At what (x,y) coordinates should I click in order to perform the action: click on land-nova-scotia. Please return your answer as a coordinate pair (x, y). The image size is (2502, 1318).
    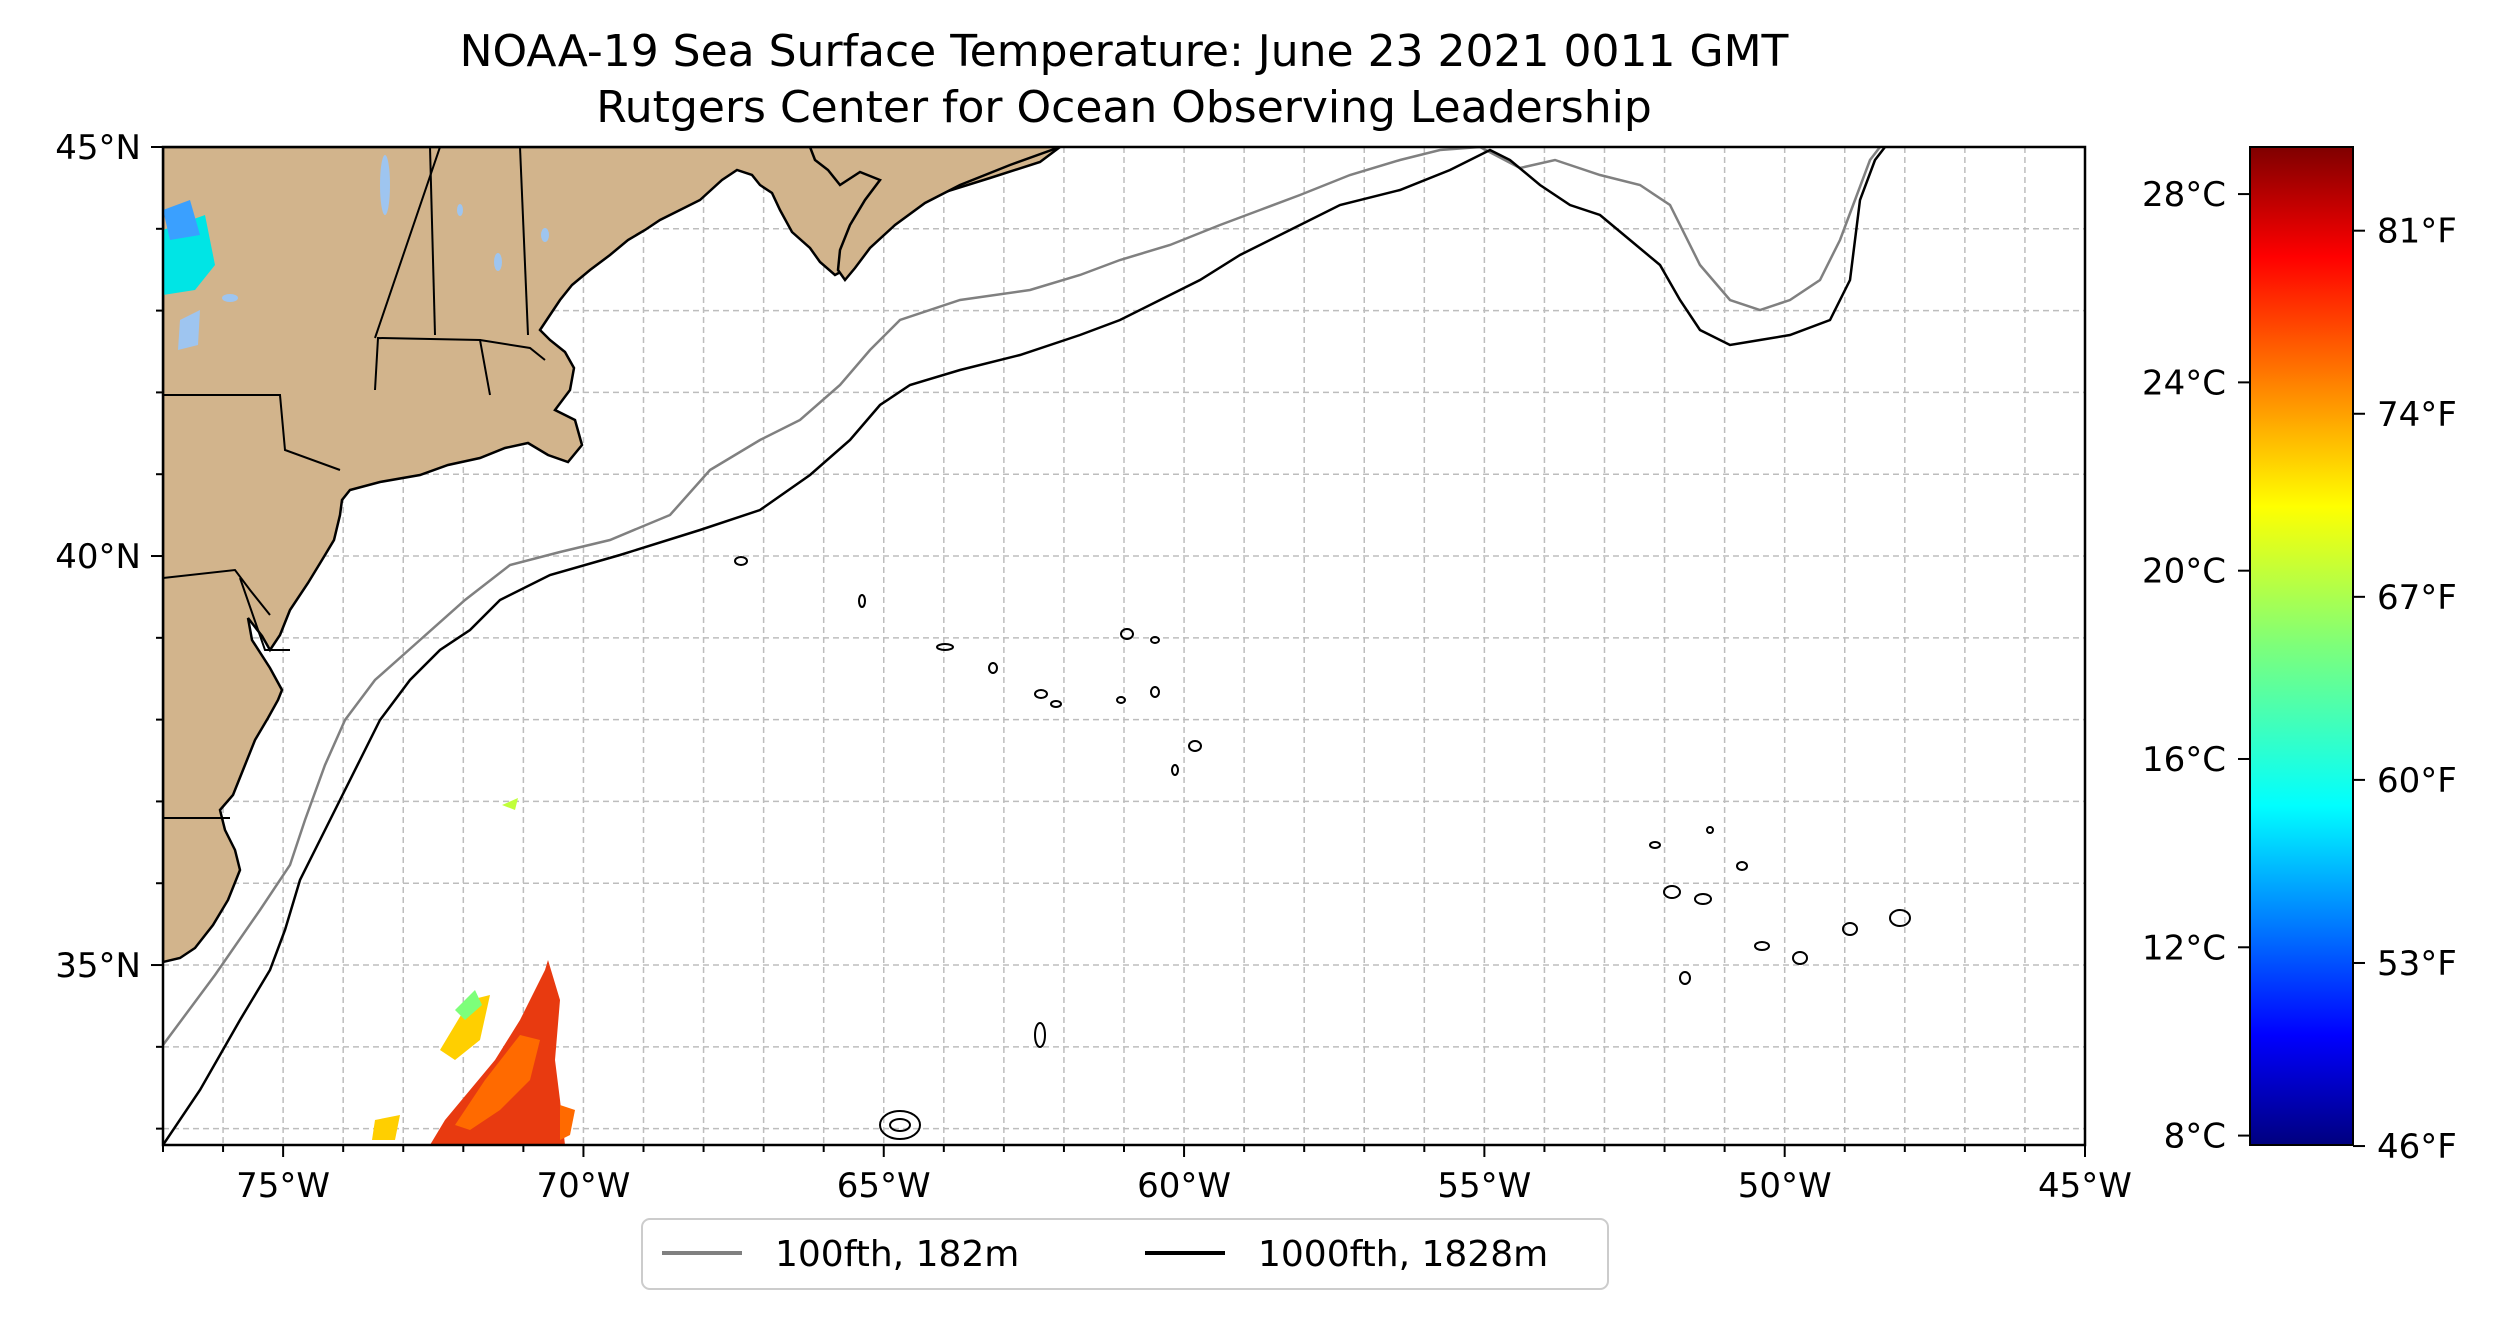
    Looking at the image, I should click on (934, 215).